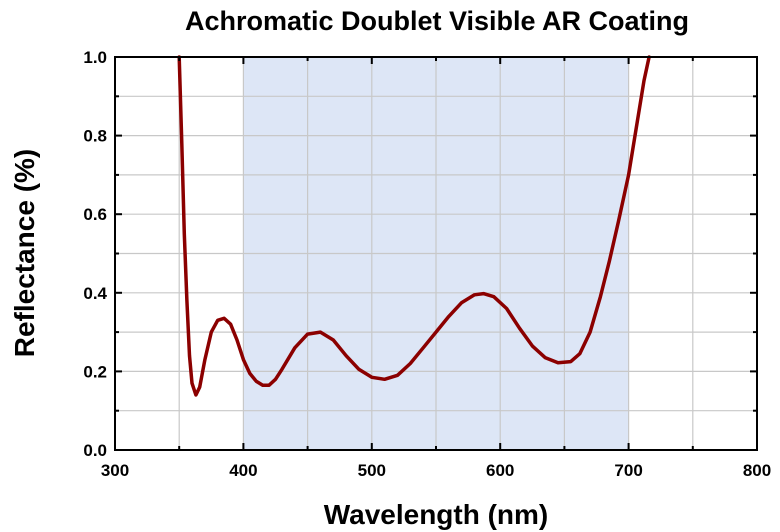 This screenshot has width=780, height=532. Describe the element at coordinates (95, 371) in the screenshot. I see `y-tick-label: 0.2` at that location.